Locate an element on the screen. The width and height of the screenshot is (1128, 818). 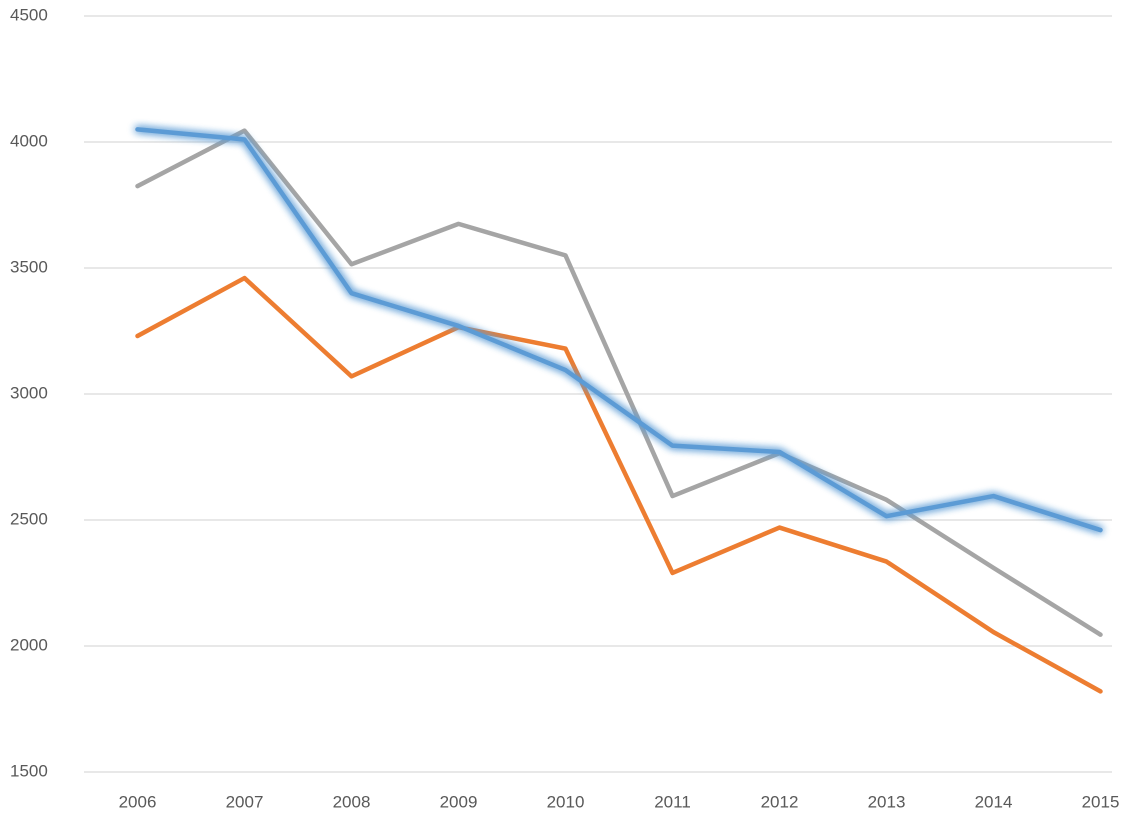
x-tick-label: 2007 is located at coordinates (245, 801).